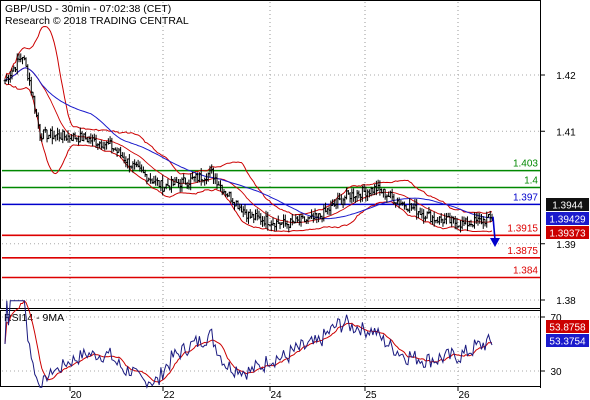 The image size is (590, 400). I want to click on chart-title: GBP/USD - 30min - 07:02:38 (CET), so click(88, 9).